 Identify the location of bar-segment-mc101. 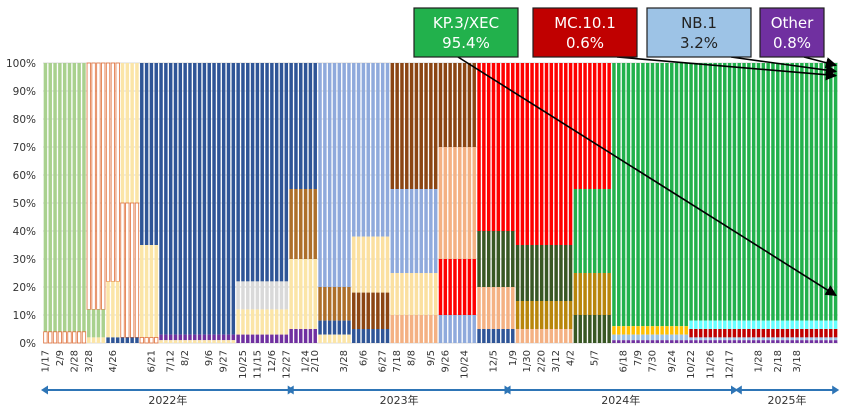
(797, 333).